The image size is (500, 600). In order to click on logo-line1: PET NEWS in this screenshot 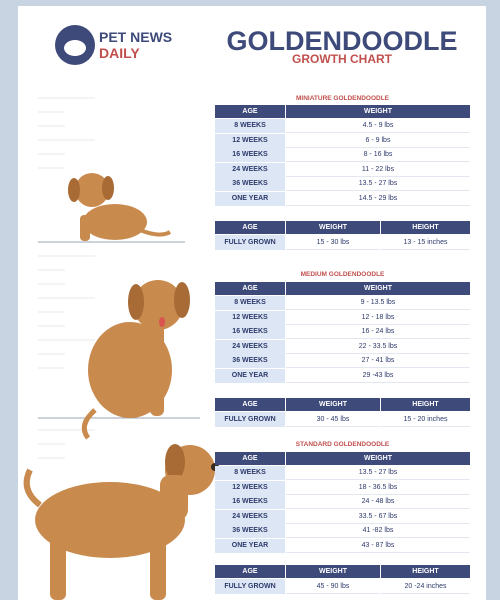, I will do `click(135, 37)`.